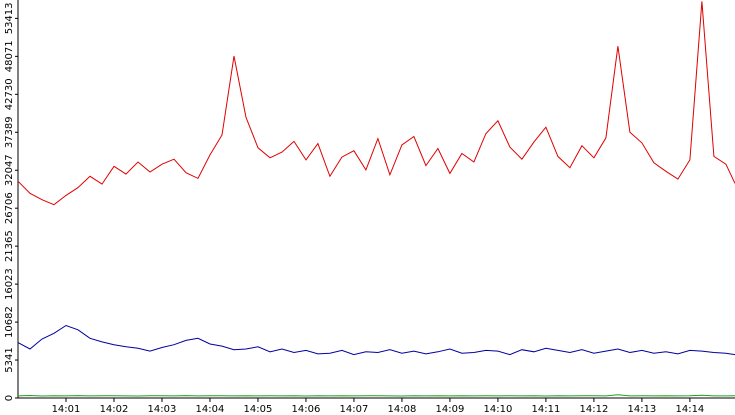 The image size is (735, 415). Describe the element at coordinates (66, 409) in the screenshot. I see `x-tick-label: 14:01` at that location.